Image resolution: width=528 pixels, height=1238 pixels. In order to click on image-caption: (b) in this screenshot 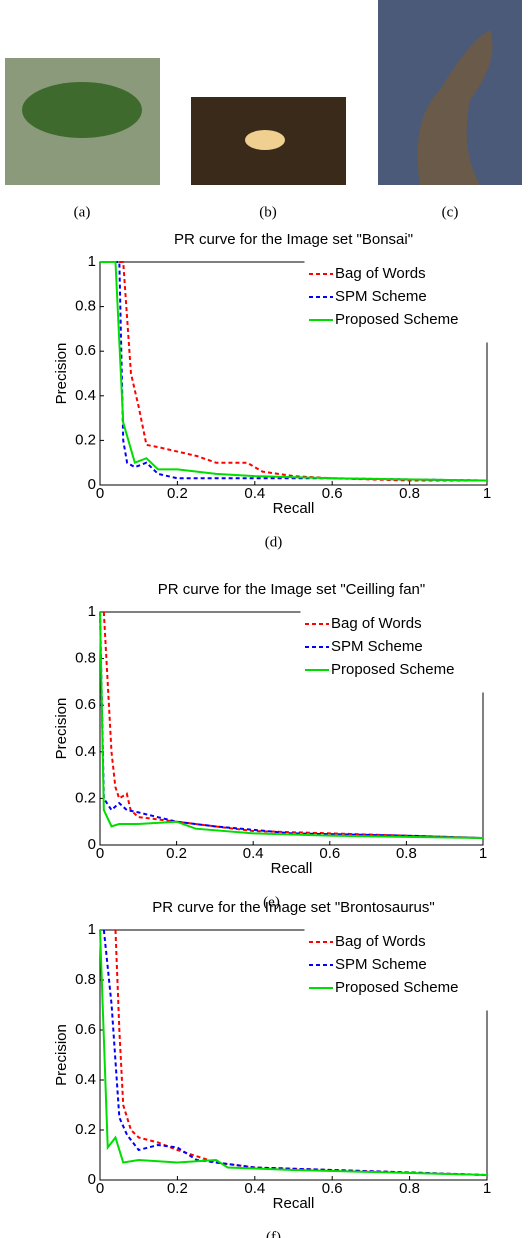, I will do `click(268, 212)`.